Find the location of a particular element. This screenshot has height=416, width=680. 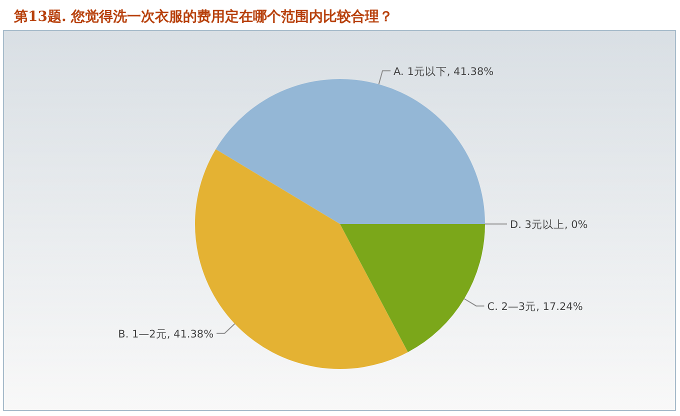

data-label: A. 1元以下, 41.38% is located at coordinates (444, 72).